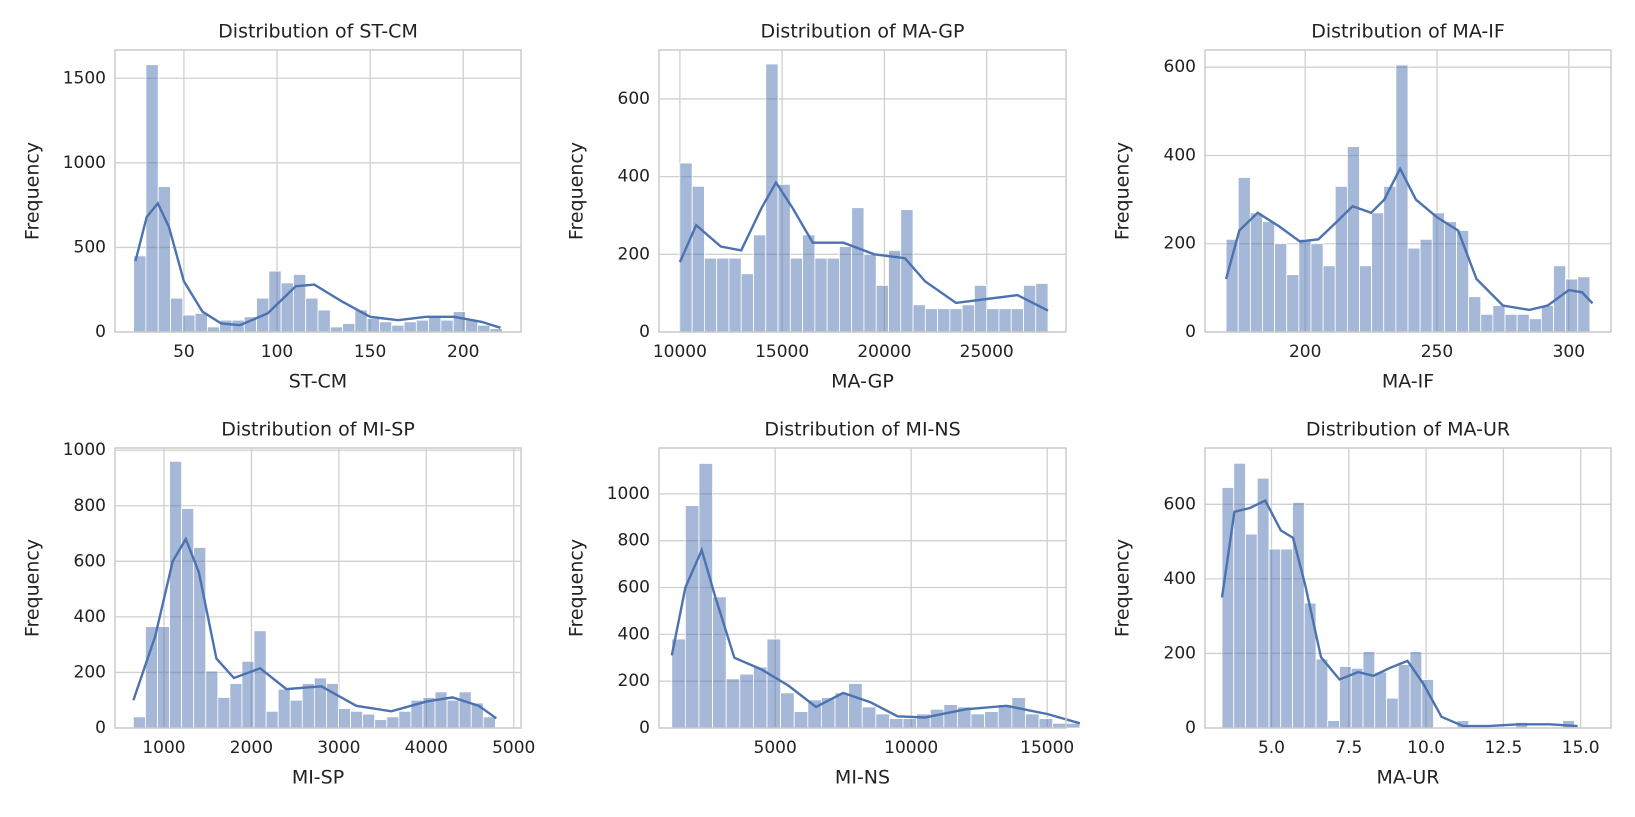 This screenshot has height=817, width=1635. Describe the element at coordinates (338, 748) in the screenshot. I see `x-tick-label: 3000` at that location.